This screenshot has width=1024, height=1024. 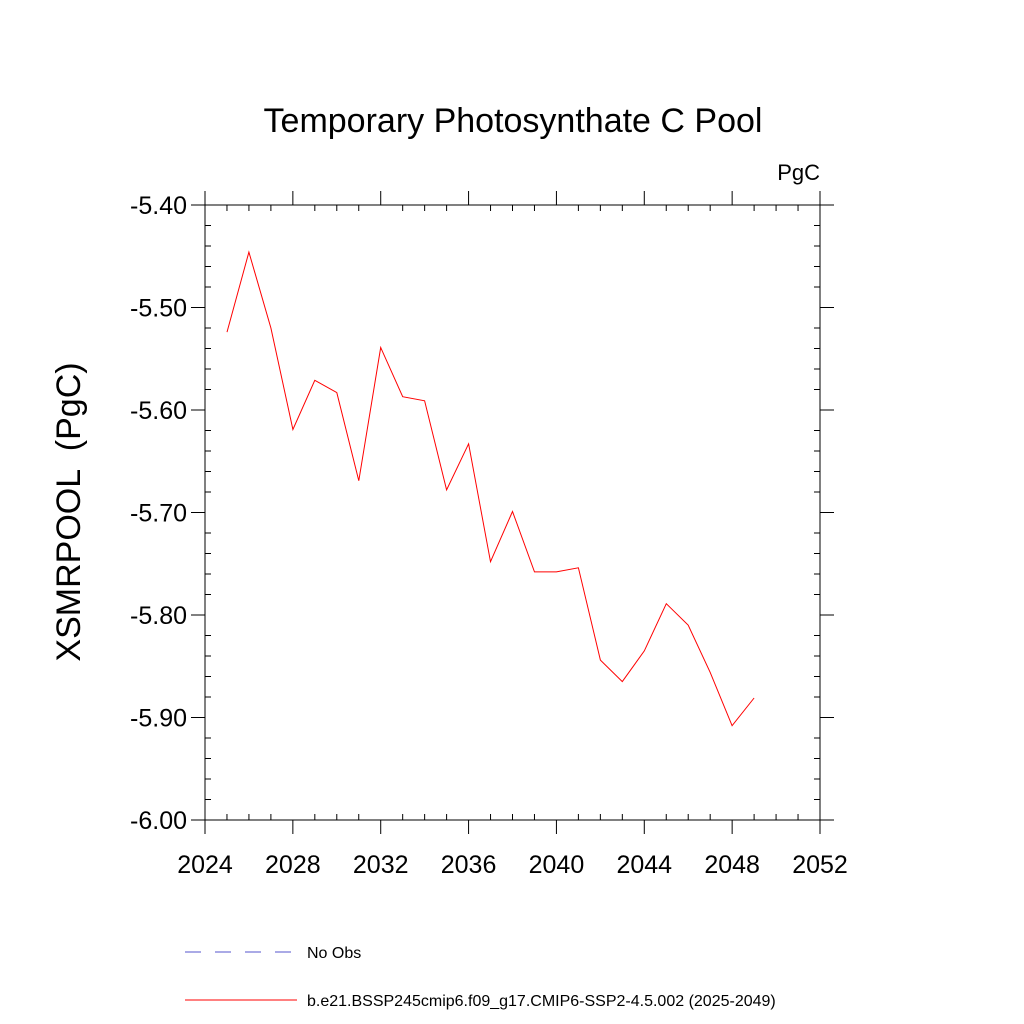 What do you see at coordinates (158, 616) in the screenshot?
I see `y-tick-label: -5.80` at bounding box center [158, 616].